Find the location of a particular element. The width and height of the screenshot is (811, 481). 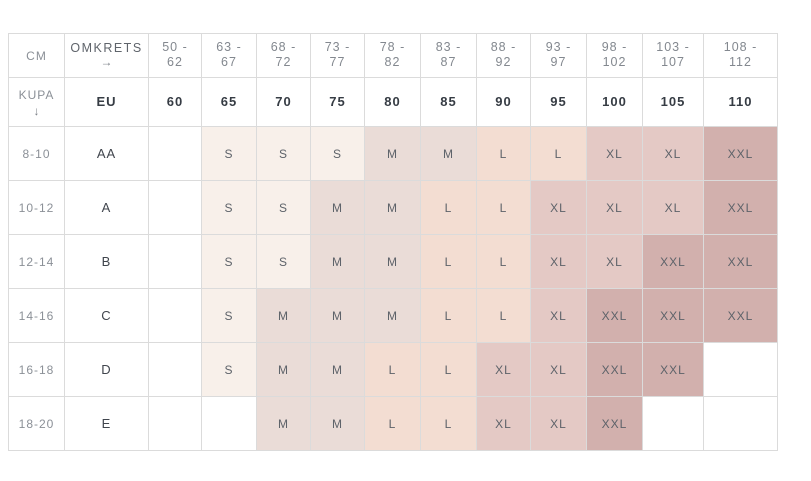

cup-size-value: A is located at coordinates (106, 207).